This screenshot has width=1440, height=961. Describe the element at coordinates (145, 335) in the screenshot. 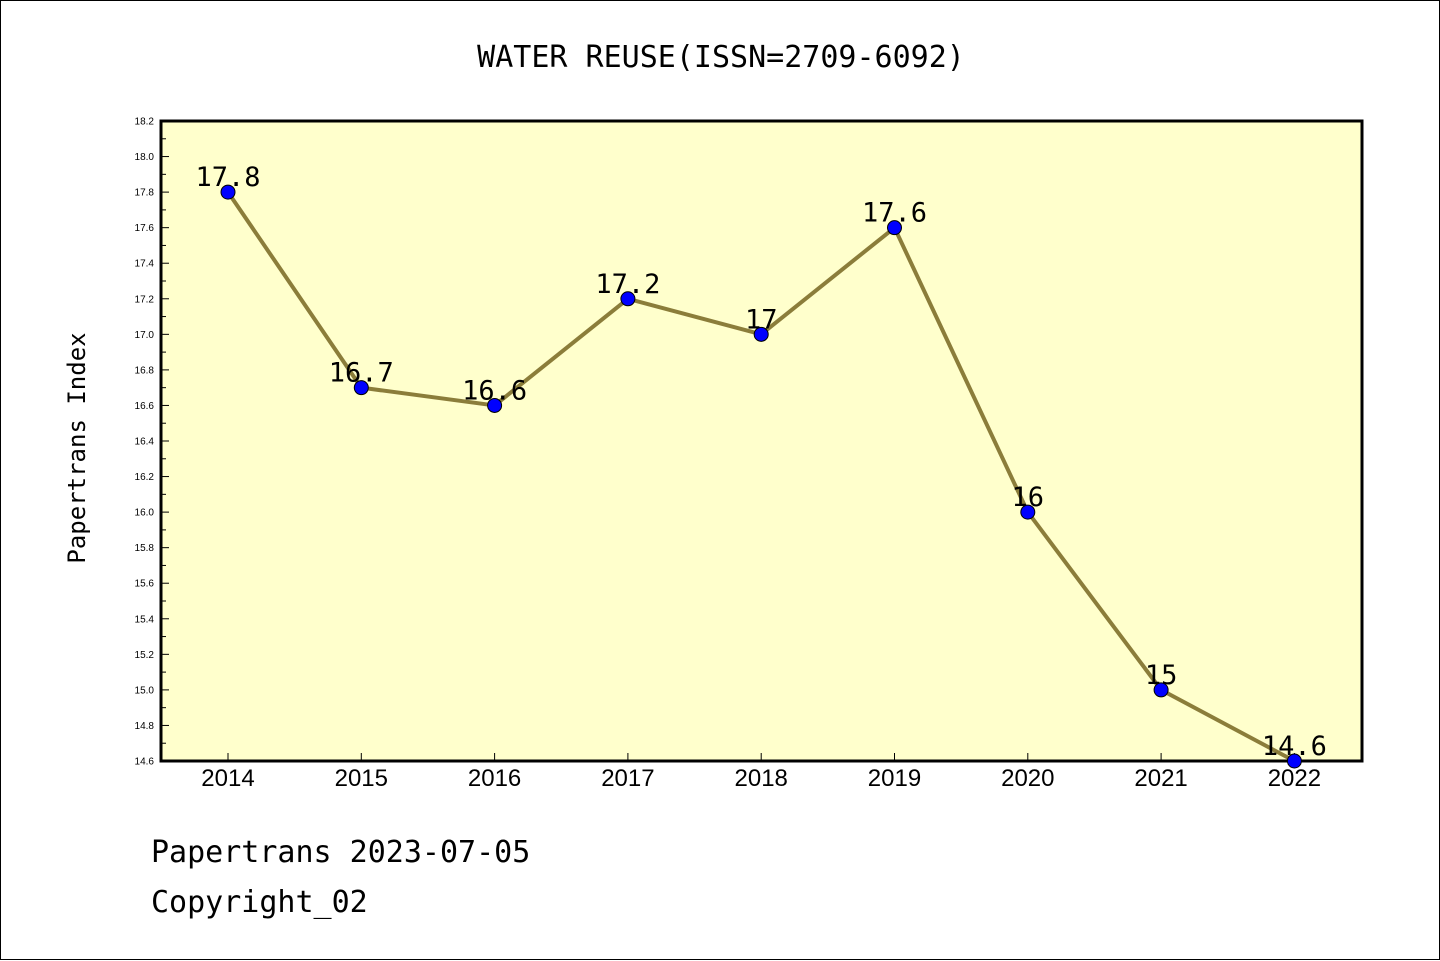

I see `y-tick-label: 17.0` at that location.